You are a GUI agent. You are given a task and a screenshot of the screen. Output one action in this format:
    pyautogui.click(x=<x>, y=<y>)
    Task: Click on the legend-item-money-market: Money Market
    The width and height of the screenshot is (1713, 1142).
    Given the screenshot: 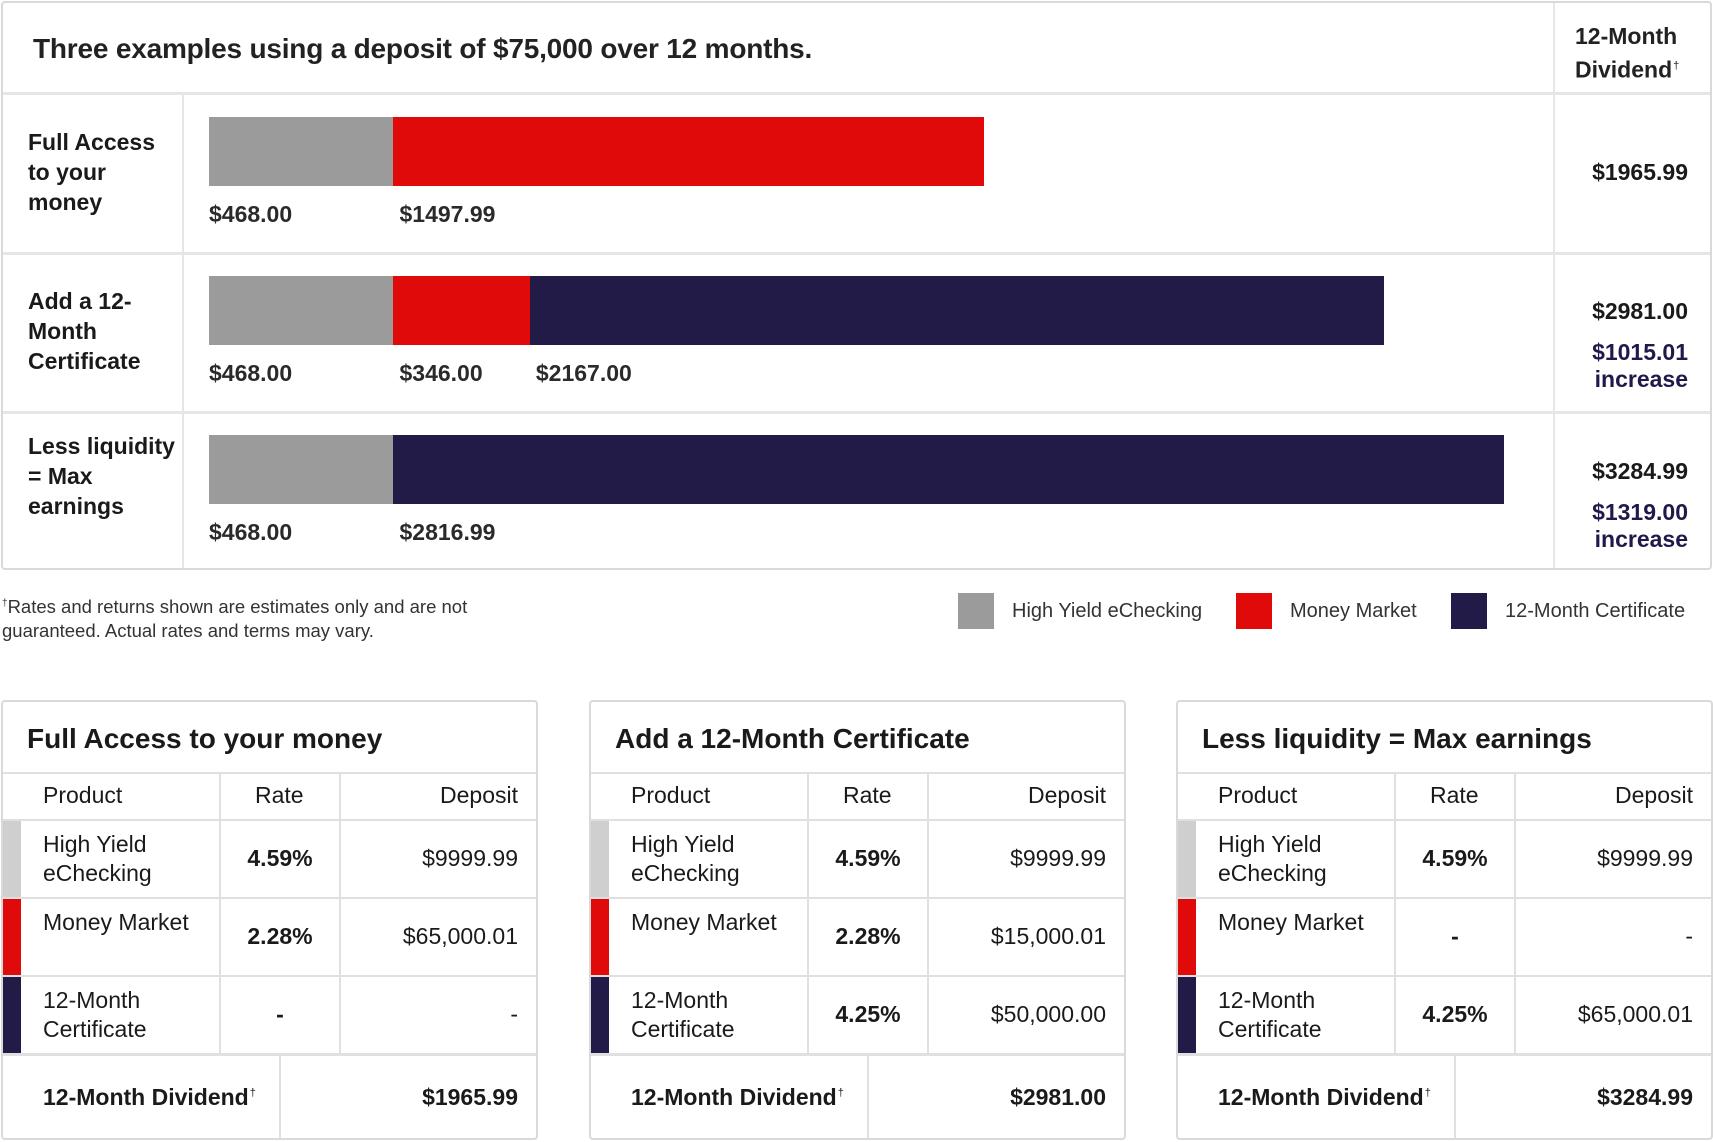 What is the action you would take?
    pyautogui.click(x=1326, y=611)
    